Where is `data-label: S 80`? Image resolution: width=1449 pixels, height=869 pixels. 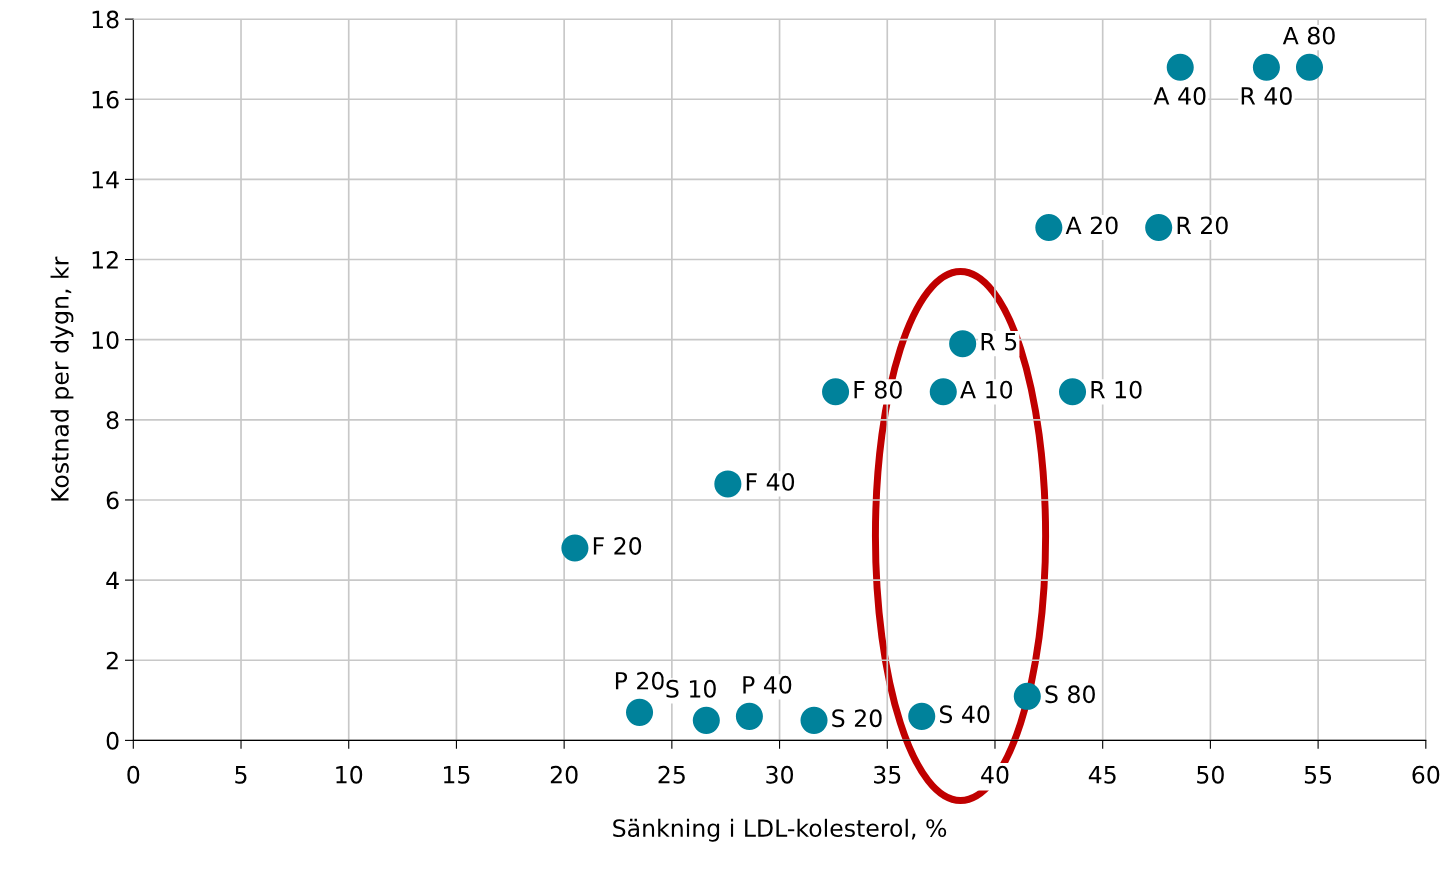
data-label: S 80 is located at coordinates (1070, 694).